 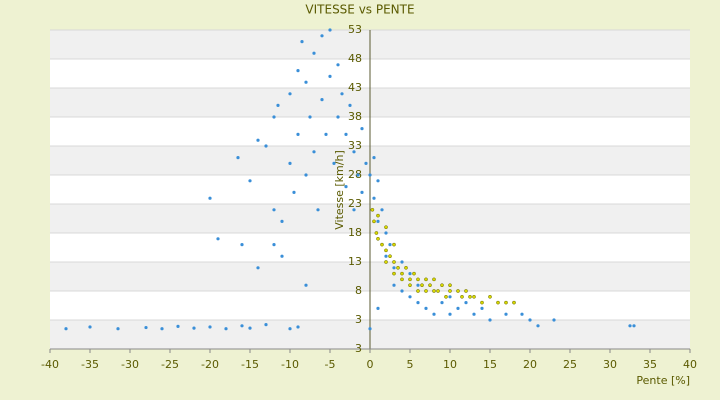 What do you see at coordinates (355, 116) in the screenshot?
I see `y-tick-label: 38` at bounding box center [355, 116].